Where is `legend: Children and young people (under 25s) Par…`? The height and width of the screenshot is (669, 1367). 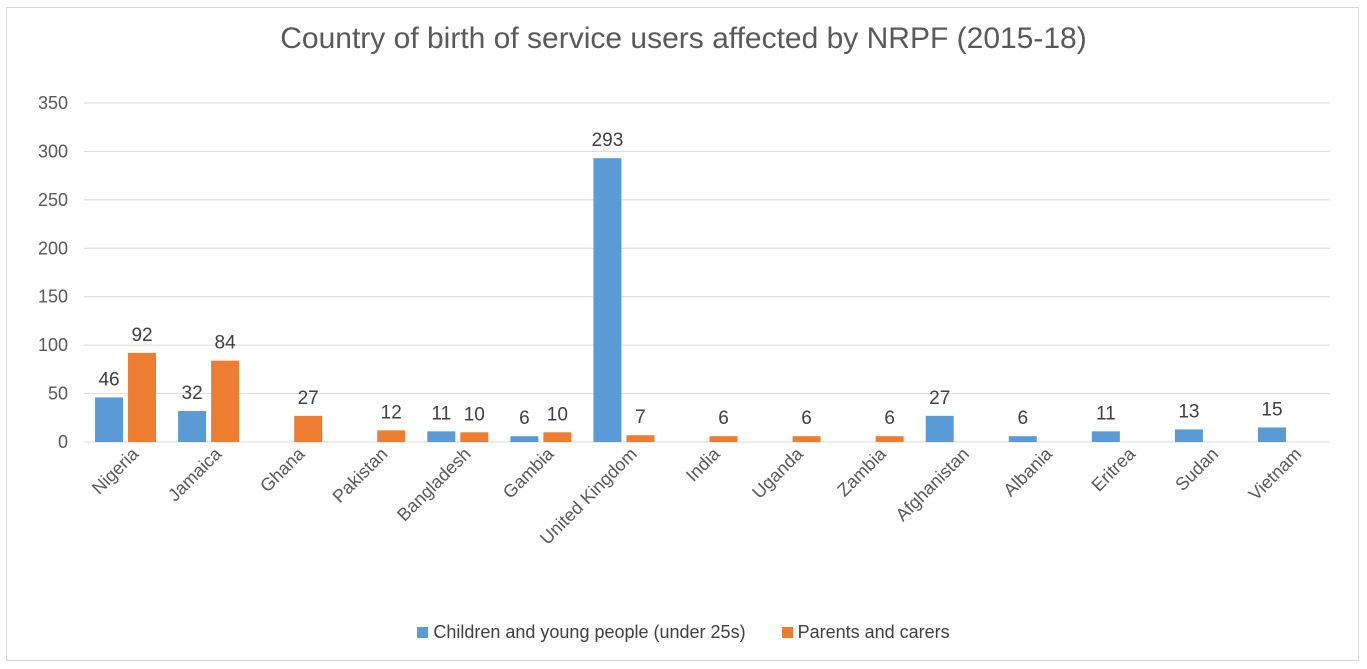
legend: Children and young people (under 25s) Par… is located at coordinates (683, 632).